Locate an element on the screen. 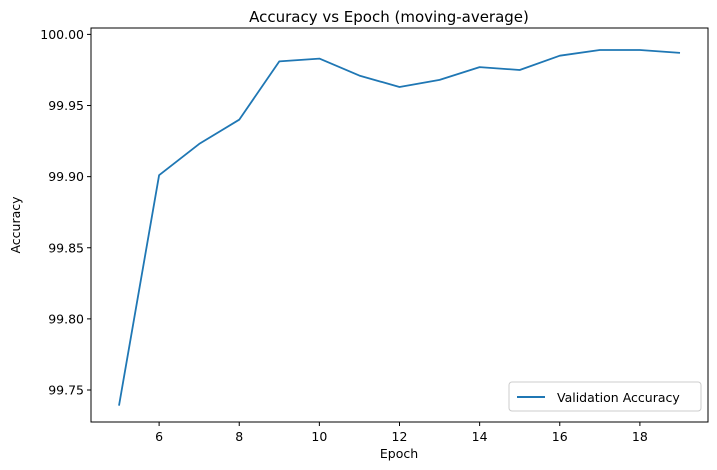  chart-title: Accuracy vs Epoch (moving-average) is located at coordinates (389, 17).